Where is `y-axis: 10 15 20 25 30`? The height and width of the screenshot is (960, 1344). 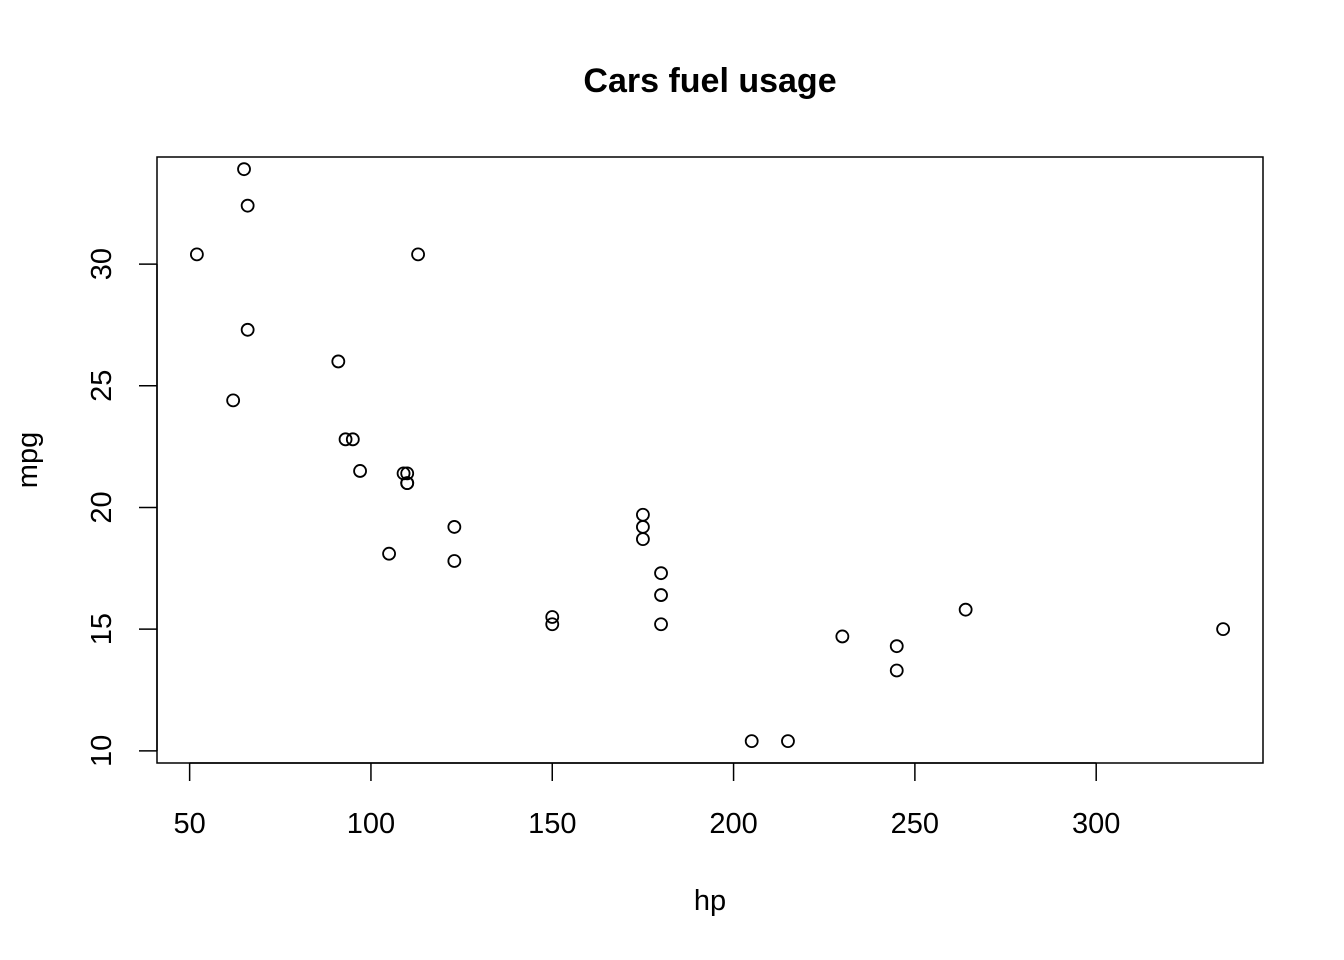
y-axis: 10 15 20 25 30 is located at coordinates (122, 507).